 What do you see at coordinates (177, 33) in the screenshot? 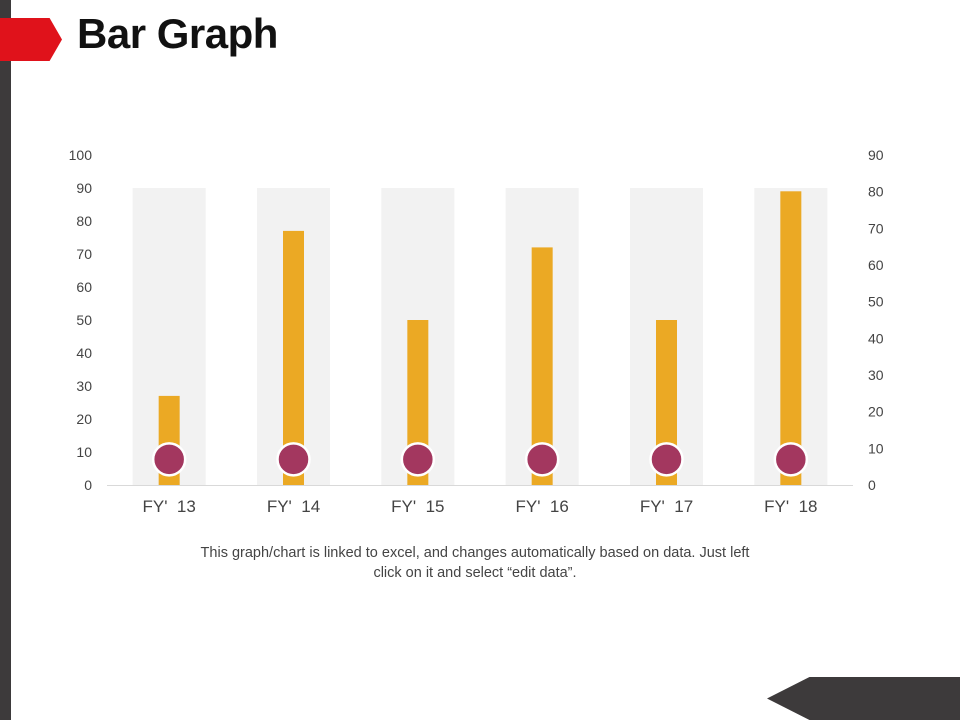
I see `page-title: Bar Graph` at bounding box center [177, 33].